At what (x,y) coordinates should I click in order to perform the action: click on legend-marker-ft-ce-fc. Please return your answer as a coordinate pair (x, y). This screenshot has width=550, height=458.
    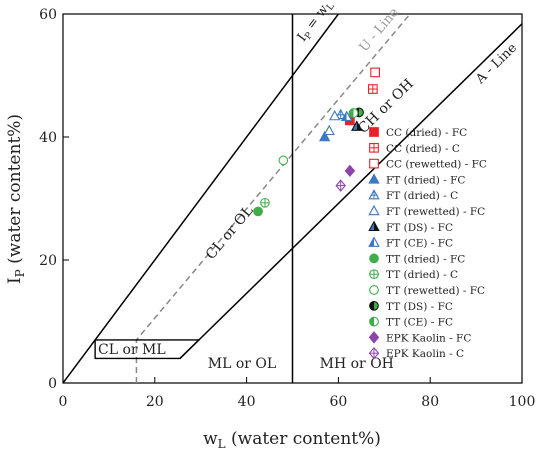
    Looking at the image, I should click on (374, 241).